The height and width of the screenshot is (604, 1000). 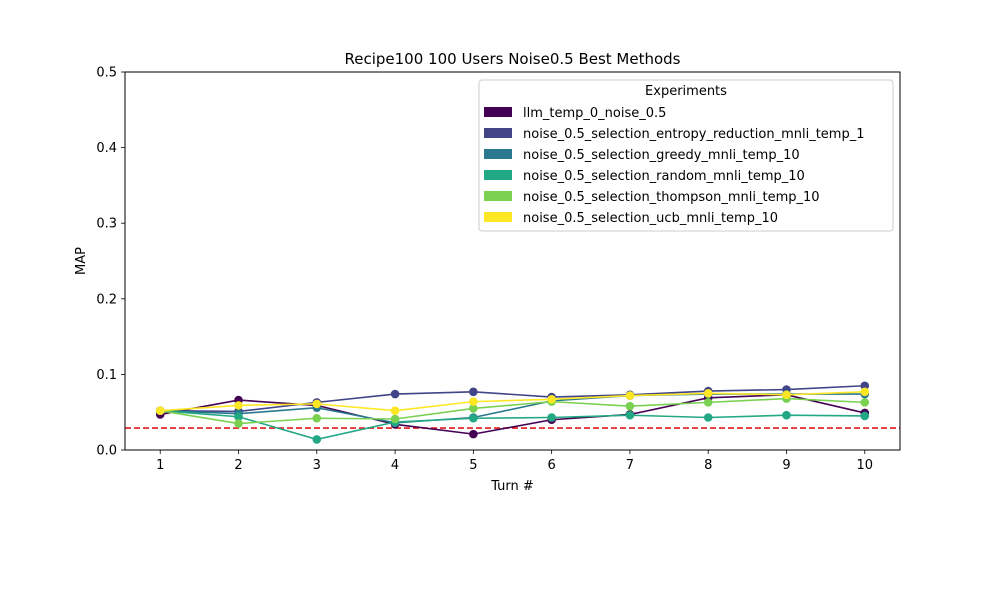 I want to click on y-tick-label: 0.4, so click(x=106, y=148).